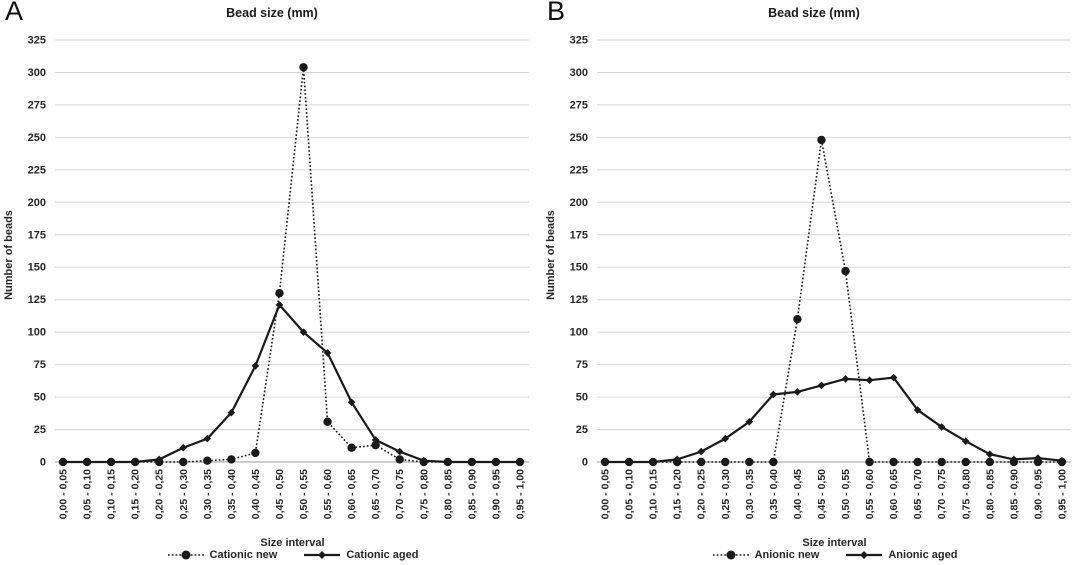 The width and height of the screenshot is (1083, 565). Describe the element at coordinates (37, 138) in the screenshot. I see `y-tick-label: 250` at that location.